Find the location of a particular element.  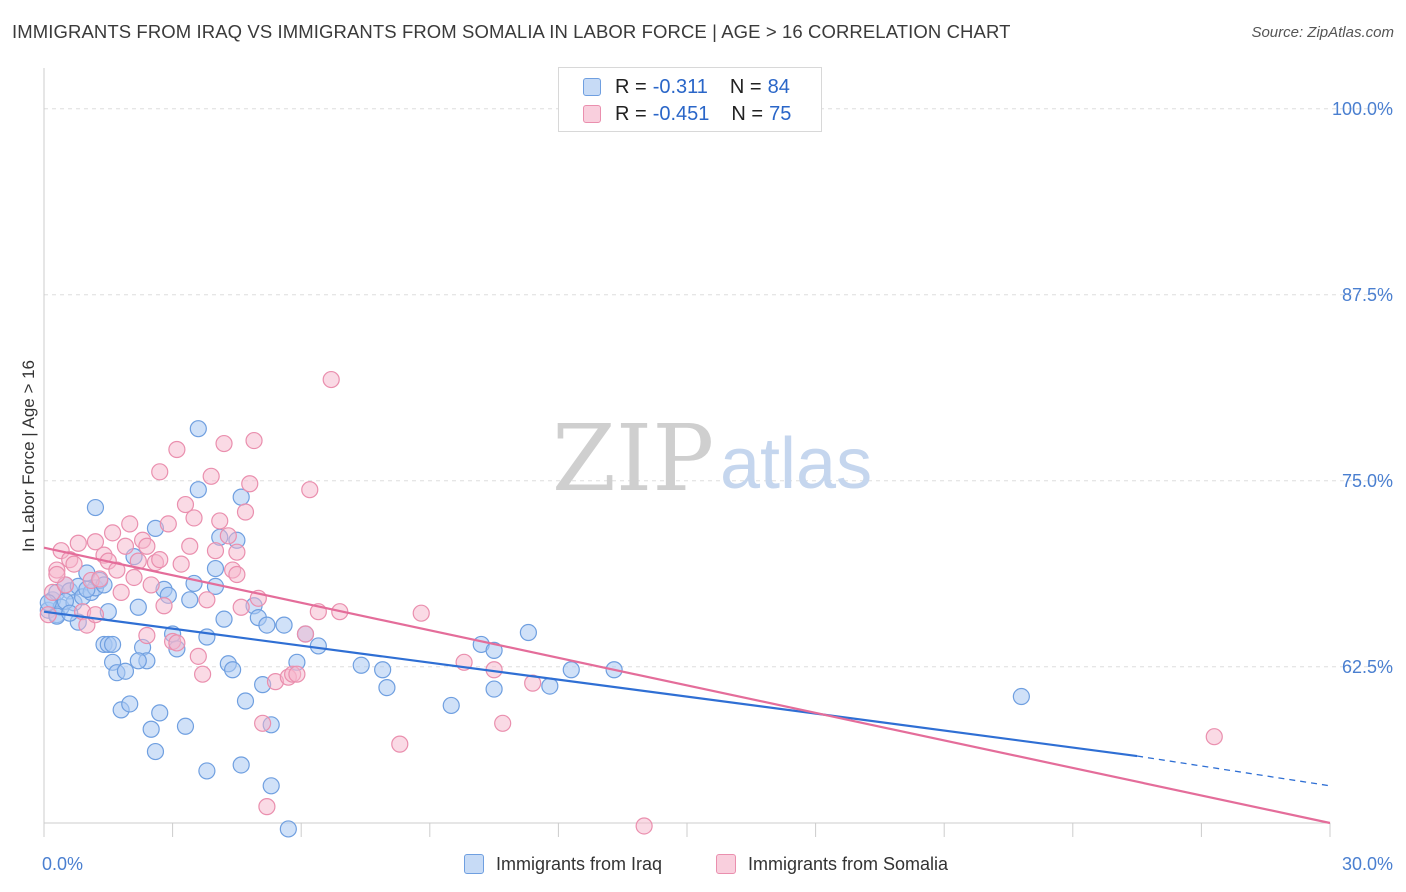

y-tick-label: 100.0% is located at coordinates (1362, 109).